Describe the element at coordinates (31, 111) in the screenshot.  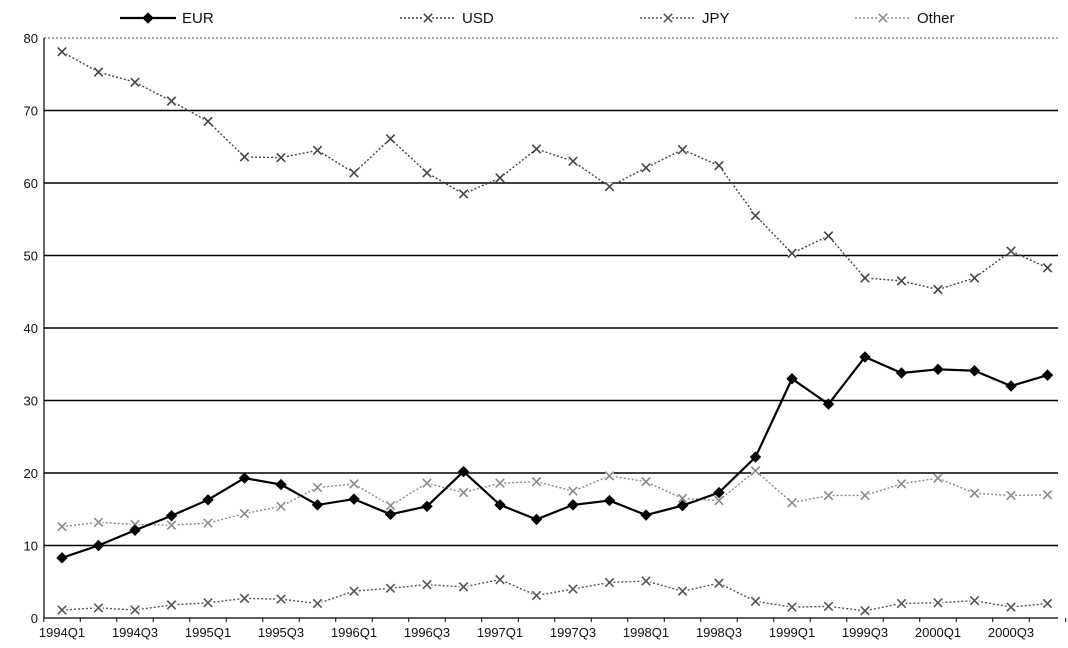
I see `y-tick-label: 70` at that location.